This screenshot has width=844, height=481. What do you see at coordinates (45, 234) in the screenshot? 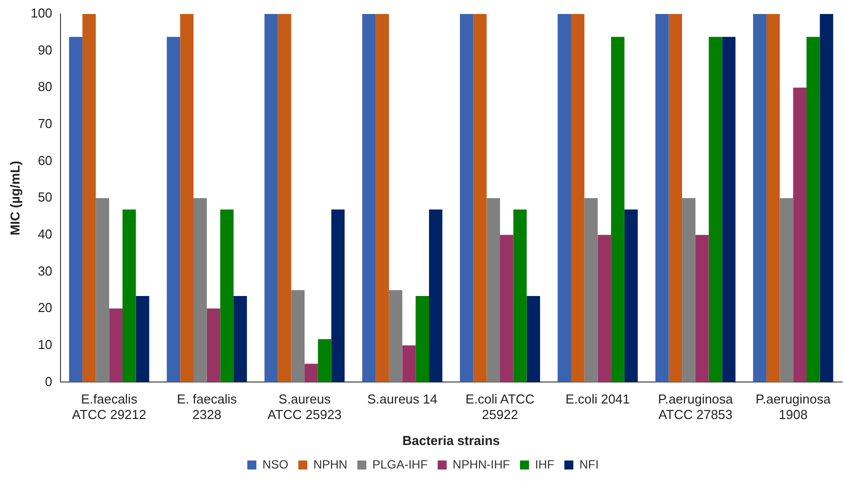
I see `y-tick-label: 40` at bounding box center [45, 234].